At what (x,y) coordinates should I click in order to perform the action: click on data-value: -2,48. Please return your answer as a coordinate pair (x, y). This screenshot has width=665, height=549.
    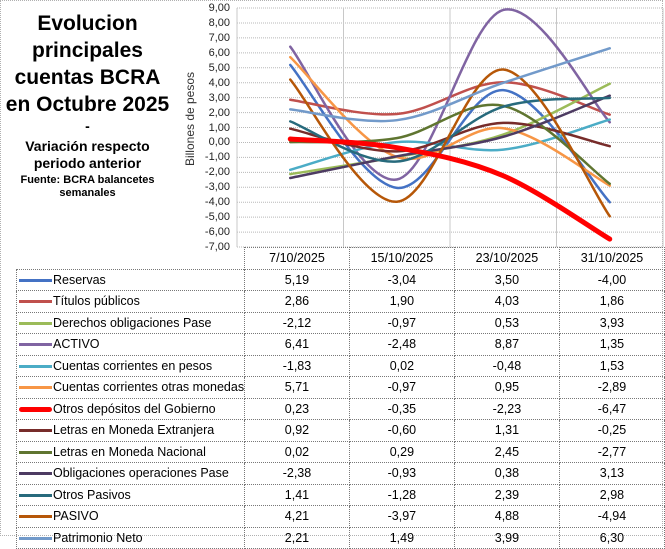
    Looking at the image, I should click on (401, 344).